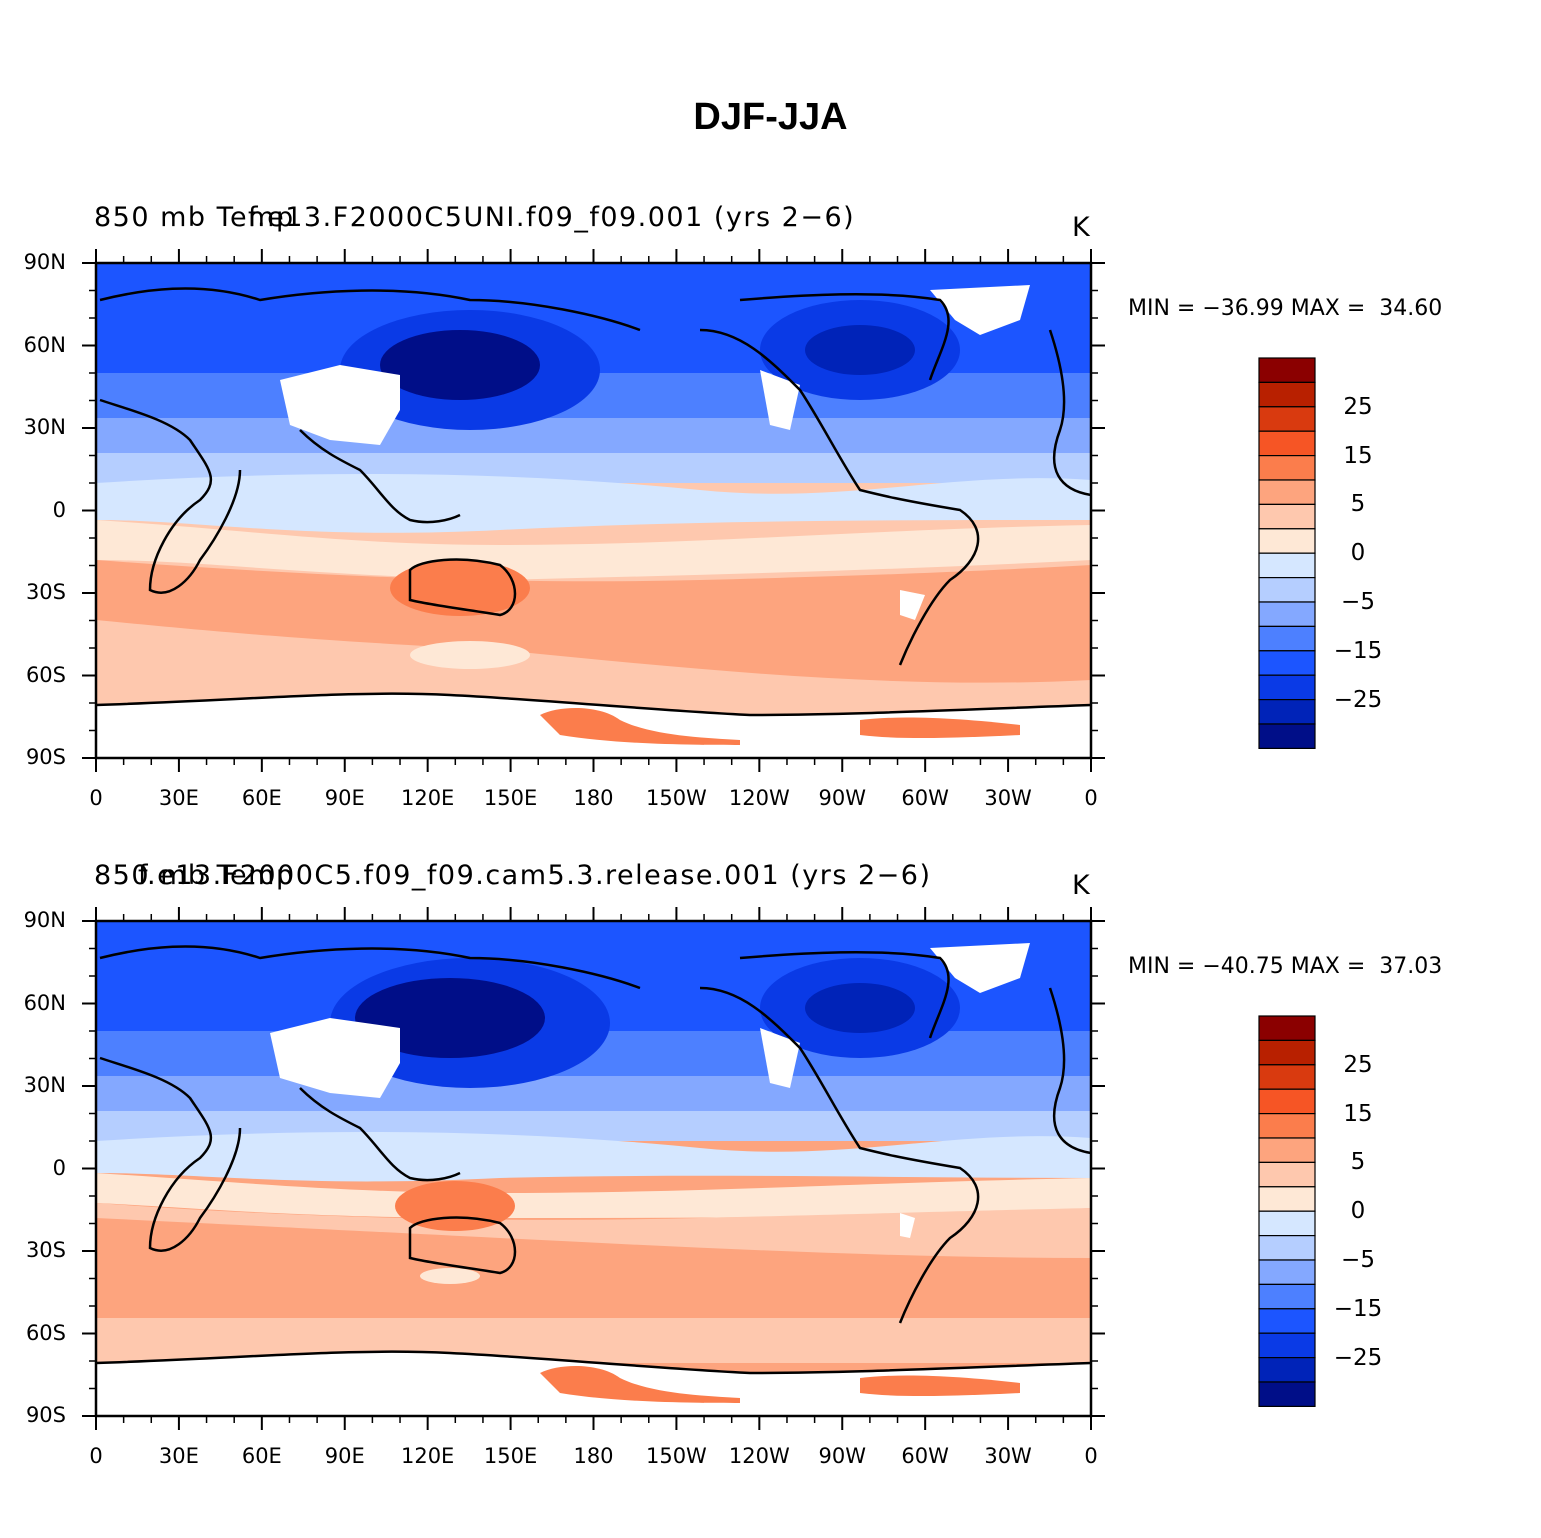 The image size is (1541, 1538). Describe the element at coordinates (194, 875) in the screenshot. I see `panel-2-left-title: 850 mb Temp` at that location.